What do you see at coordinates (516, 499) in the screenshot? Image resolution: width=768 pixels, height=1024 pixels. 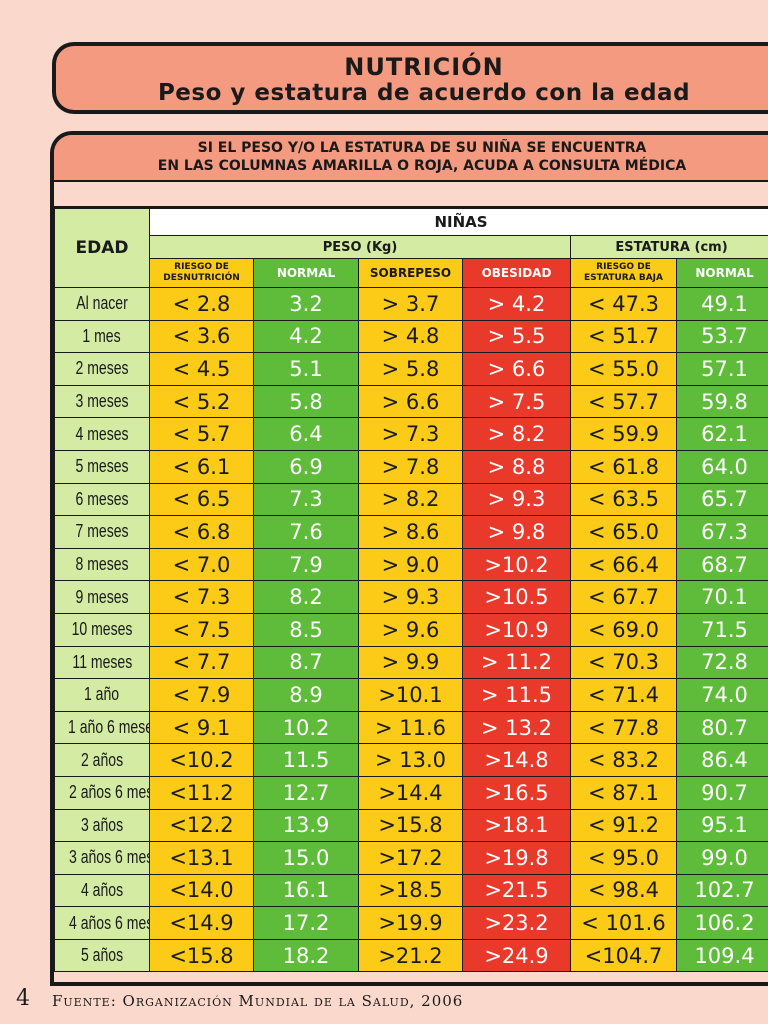 I see `col-obesidad-cell: > 9.3` at bounding box center [516, 499].